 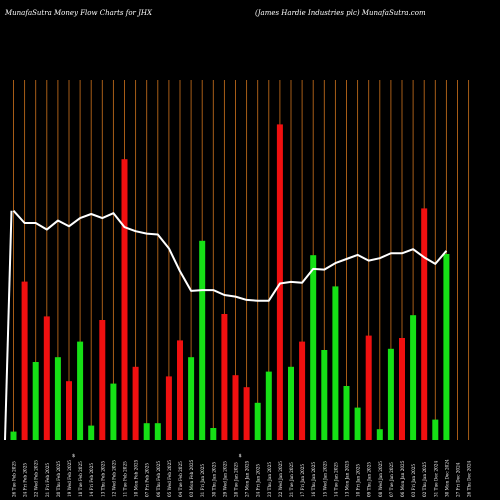 I want to click on x-tick-label: 19 Wed Feb 2025, so click(x=69, y=478).